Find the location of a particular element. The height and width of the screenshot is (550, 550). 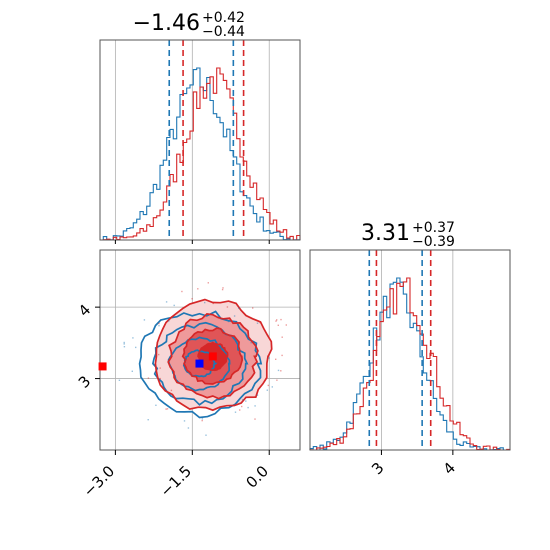

axis-frame-joint is located at coordinates (200, 350).